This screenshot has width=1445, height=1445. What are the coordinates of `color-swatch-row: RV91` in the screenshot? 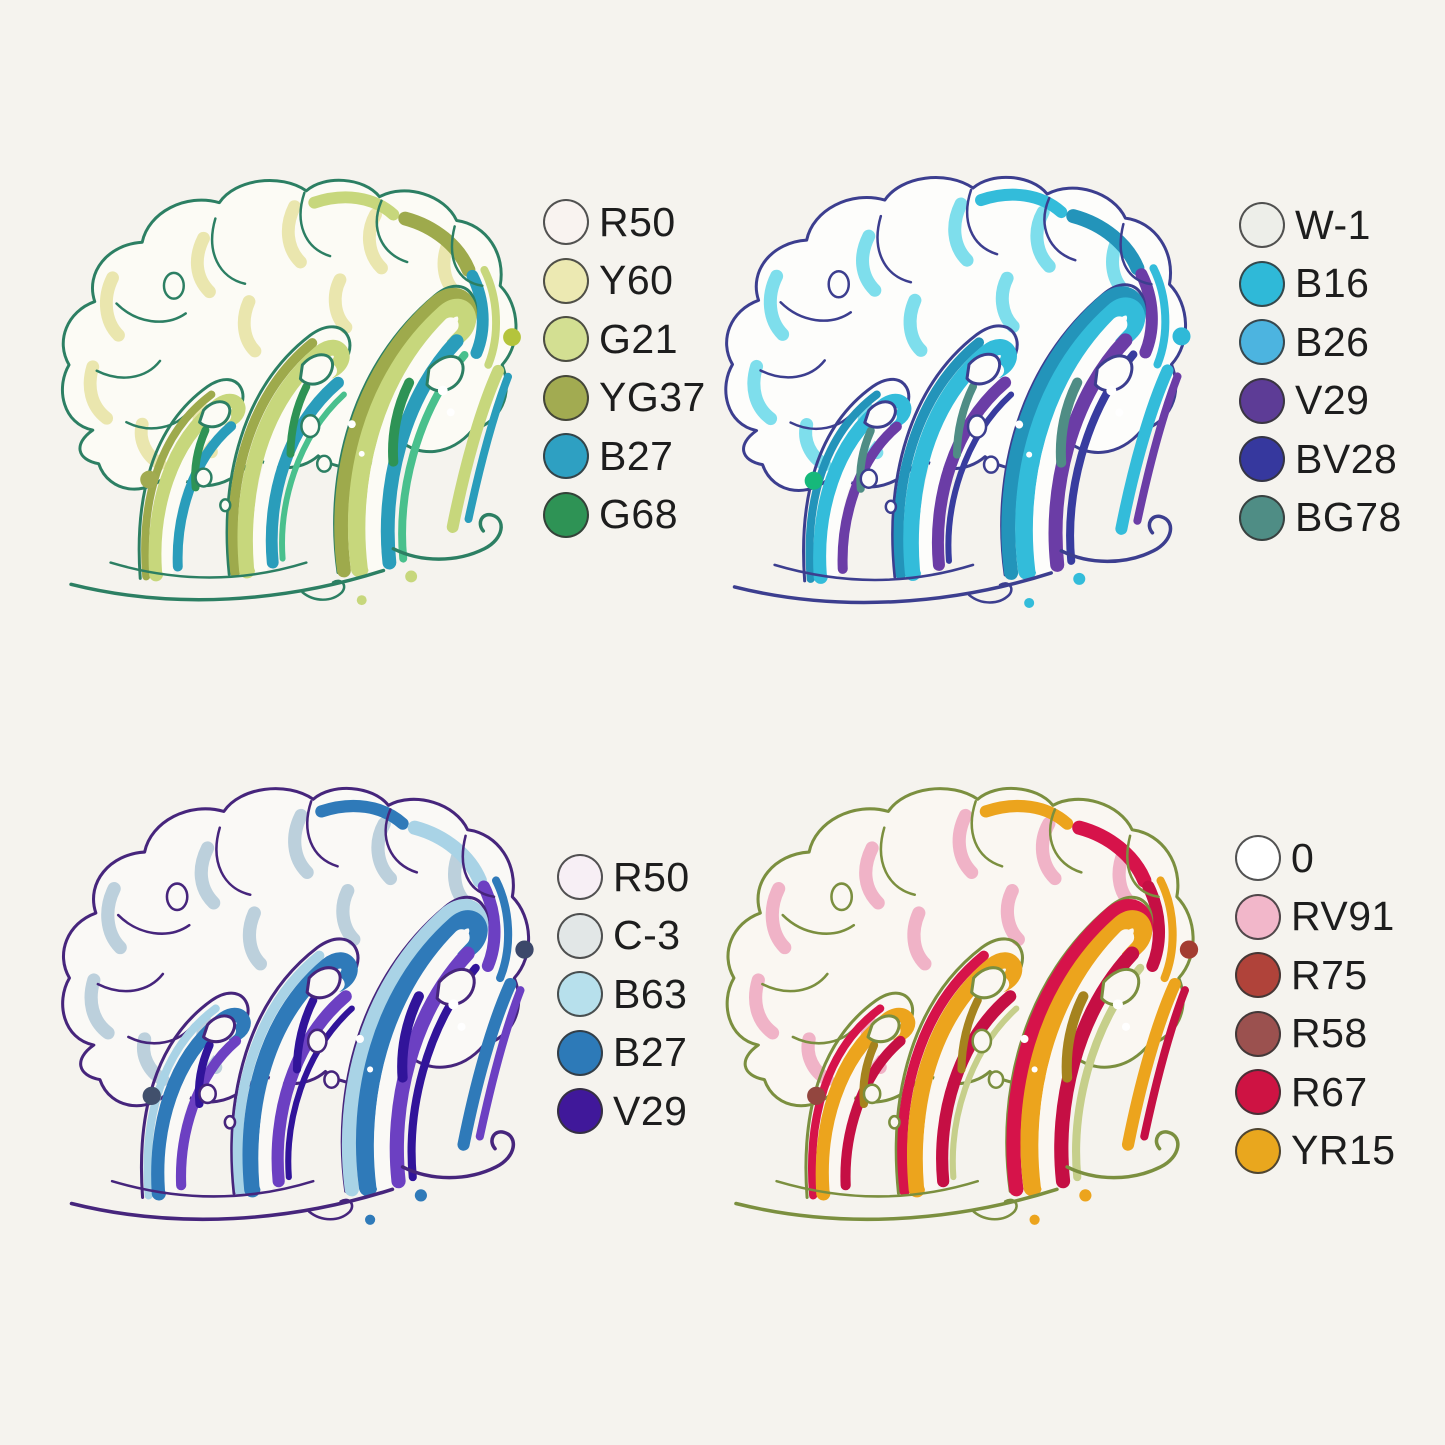 It's located at (1315, 916).